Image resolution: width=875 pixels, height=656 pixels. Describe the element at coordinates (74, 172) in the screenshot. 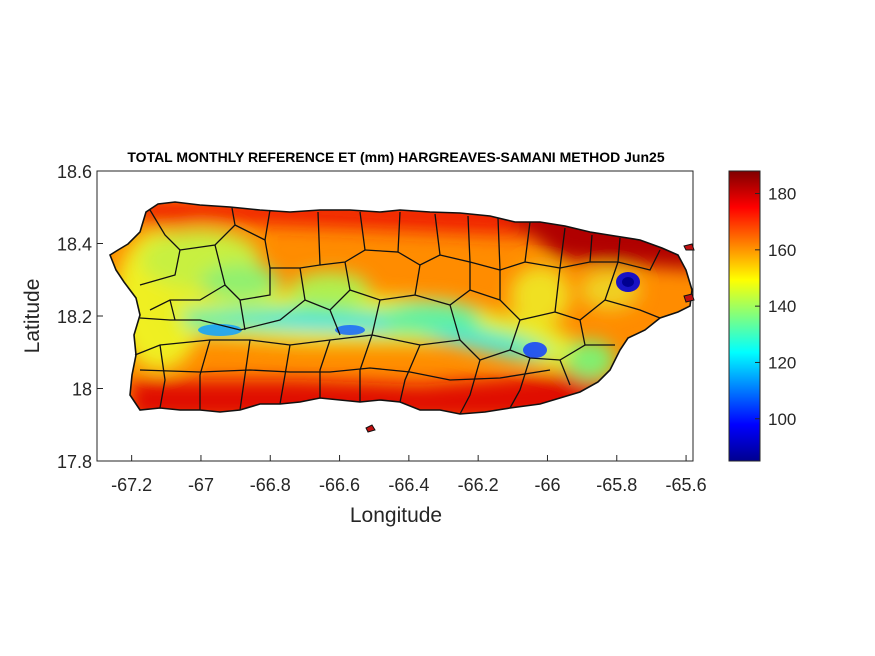

I see `y-tick-label: 18.6` at that location.